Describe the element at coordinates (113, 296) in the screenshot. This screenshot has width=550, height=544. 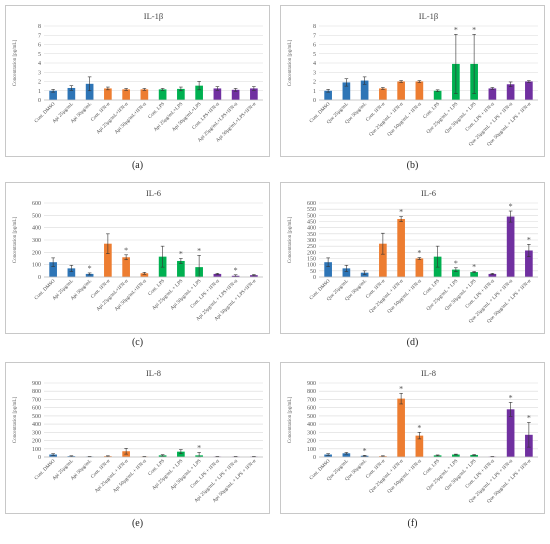
I see `x-tick-label: Api 25μg/mL+IFN-α` at that location.